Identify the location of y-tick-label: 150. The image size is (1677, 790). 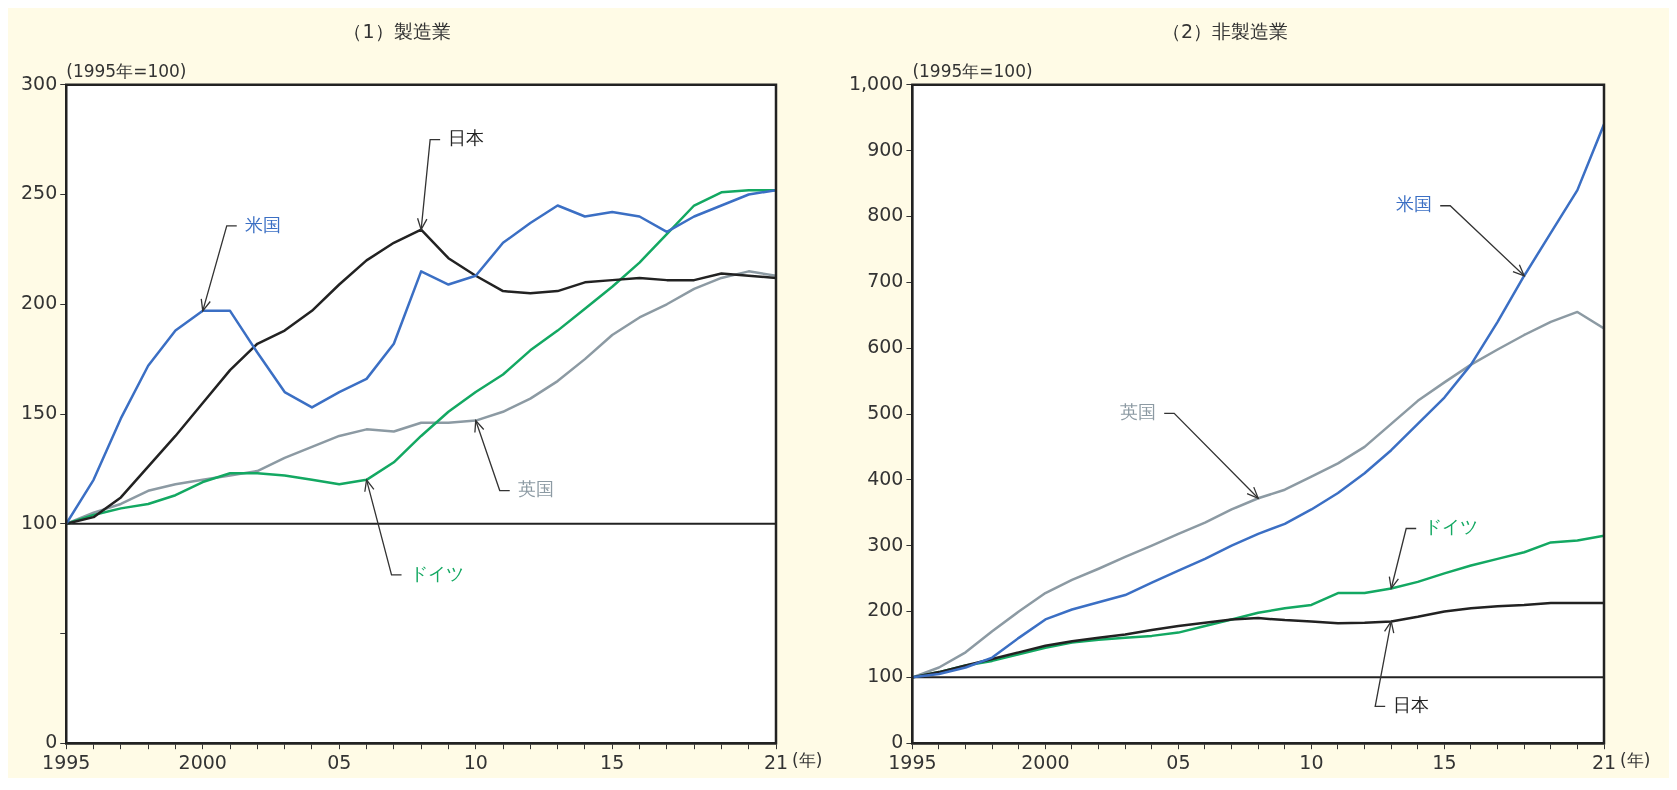
(39, 411).